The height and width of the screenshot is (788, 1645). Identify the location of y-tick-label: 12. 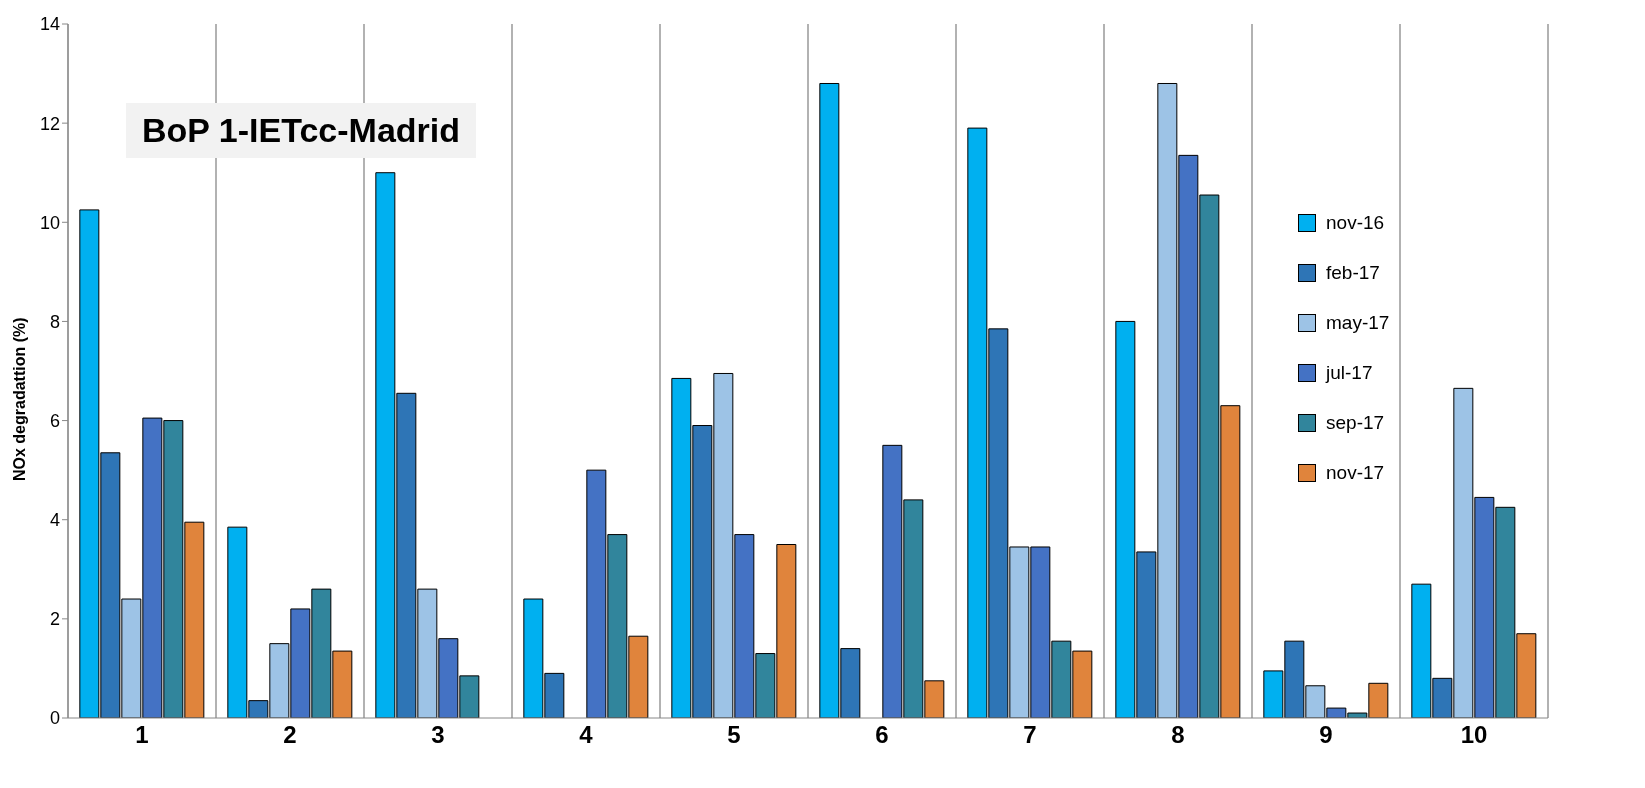
(49, 123).